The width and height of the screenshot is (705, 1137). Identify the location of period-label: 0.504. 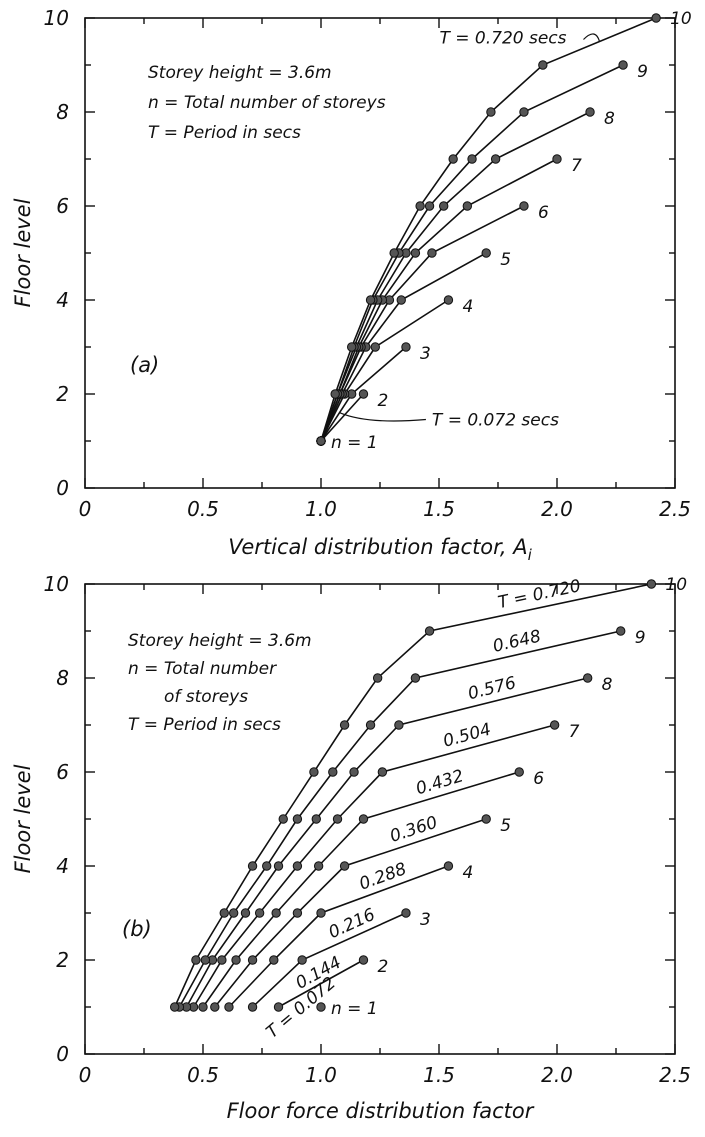
(467, 736).